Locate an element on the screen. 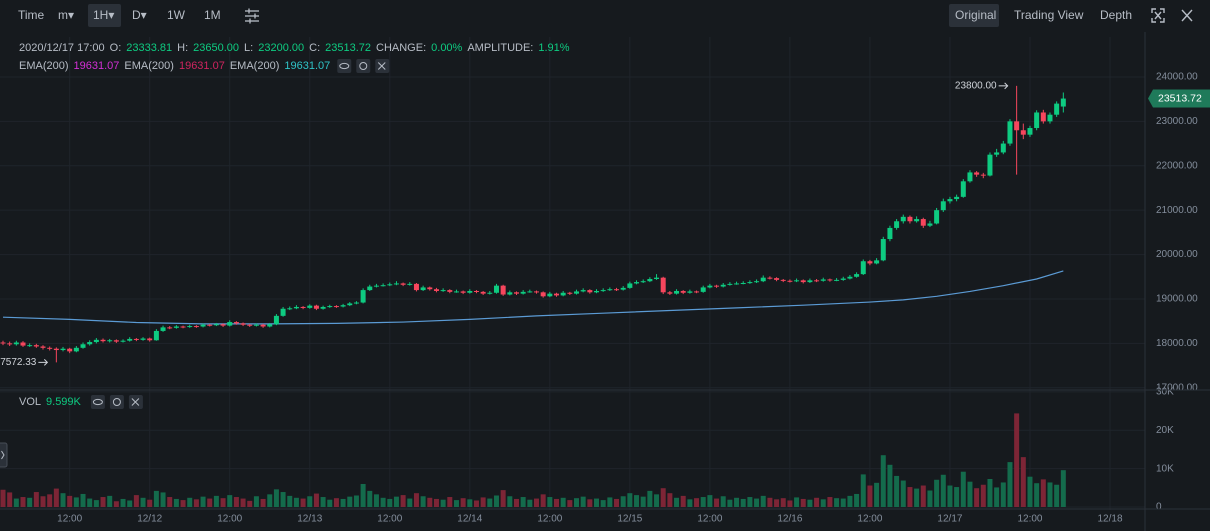  toolbar-button: 1H▾ is located at coordinates (103, 15).